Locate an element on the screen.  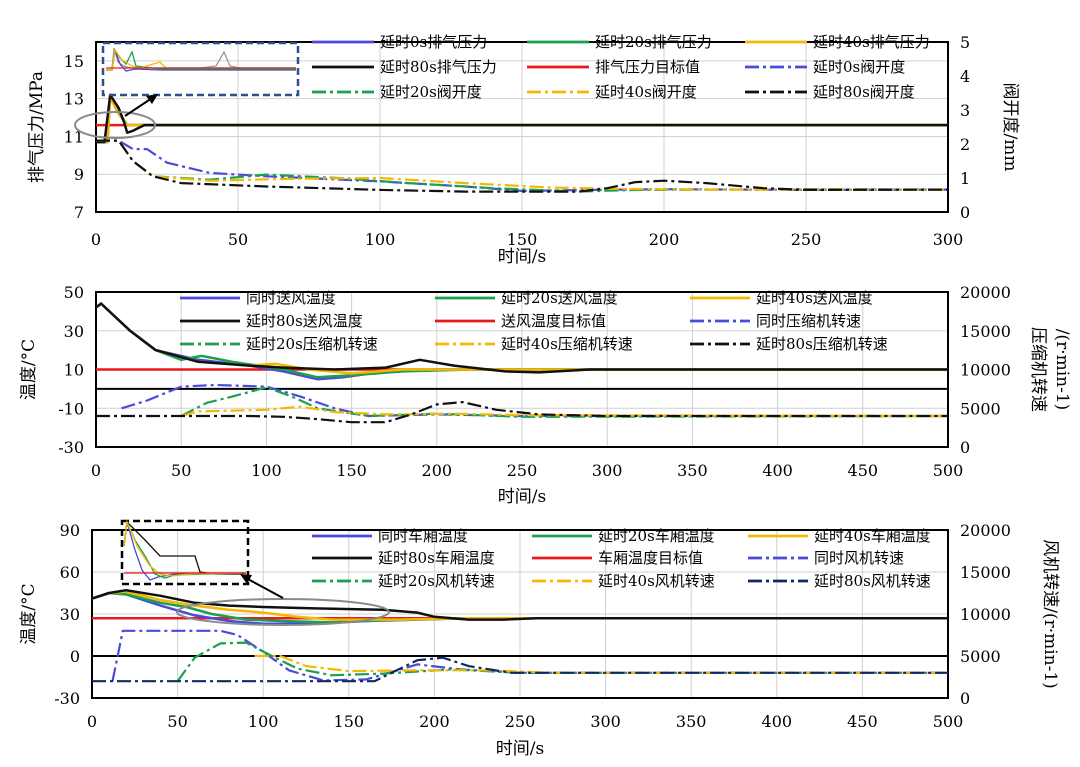
legend-label: 同时风机转速 is located at coordinates (859, 558).